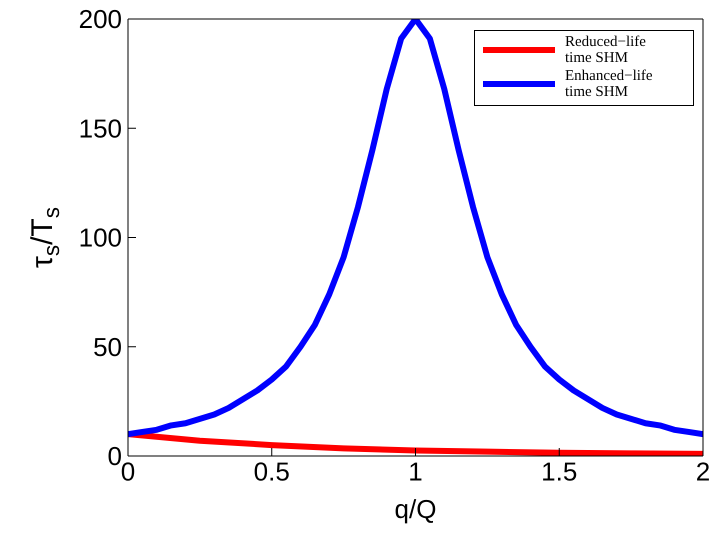 The height and width of the screenshot is (546, 720). What do you see at coordinates (415, 509) in the screenshot?
I see `x-axis-title: q/Q` at bounding box center [415, 509].